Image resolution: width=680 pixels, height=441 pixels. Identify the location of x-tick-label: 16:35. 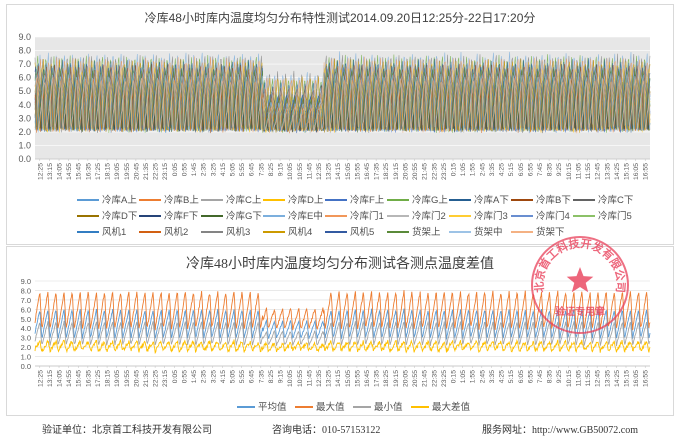
(88, 378).